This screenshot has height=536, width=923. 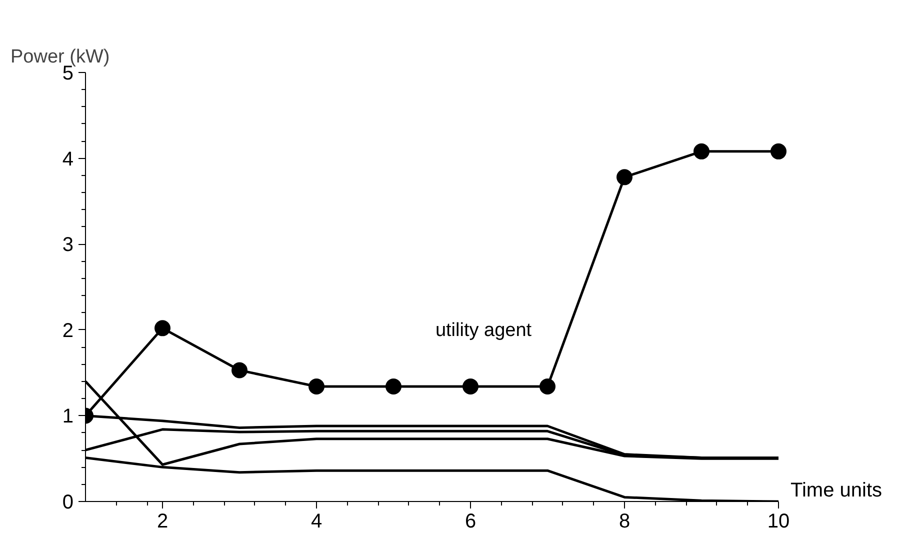 I want to click on y-tick-label: 2, so click(x=68, y=331).